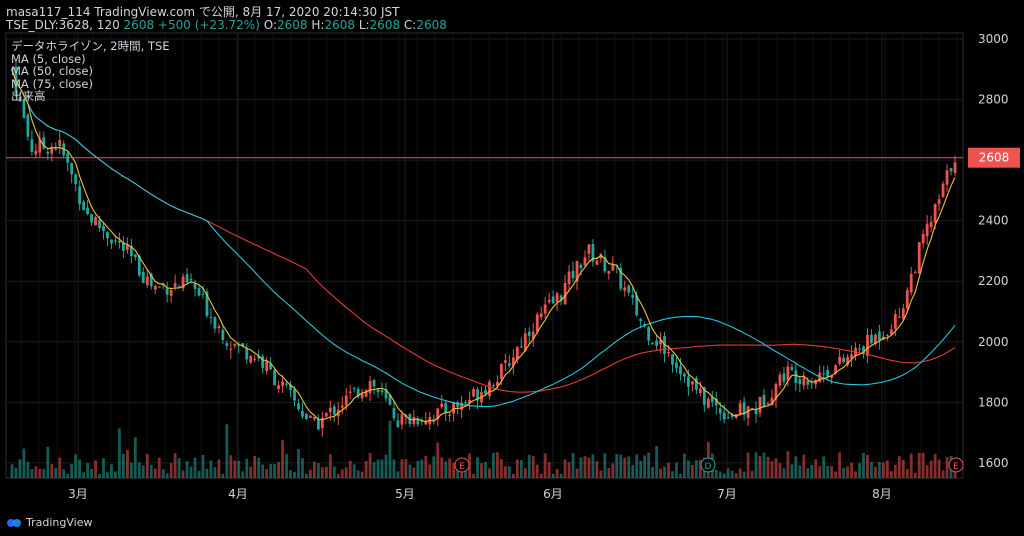  I want to click on brand: TradingView, so click(49, 522).